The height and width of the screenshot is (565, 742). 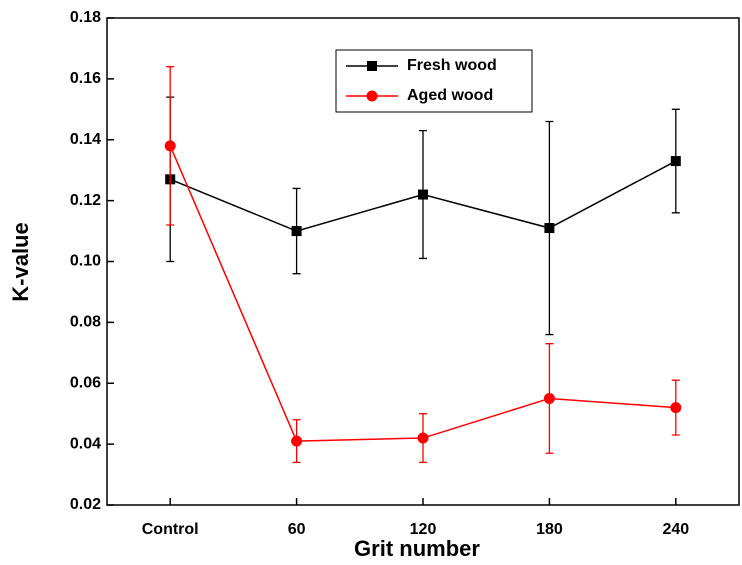 I want to click on x-tick-label: 240, so click(x=675, y=529).